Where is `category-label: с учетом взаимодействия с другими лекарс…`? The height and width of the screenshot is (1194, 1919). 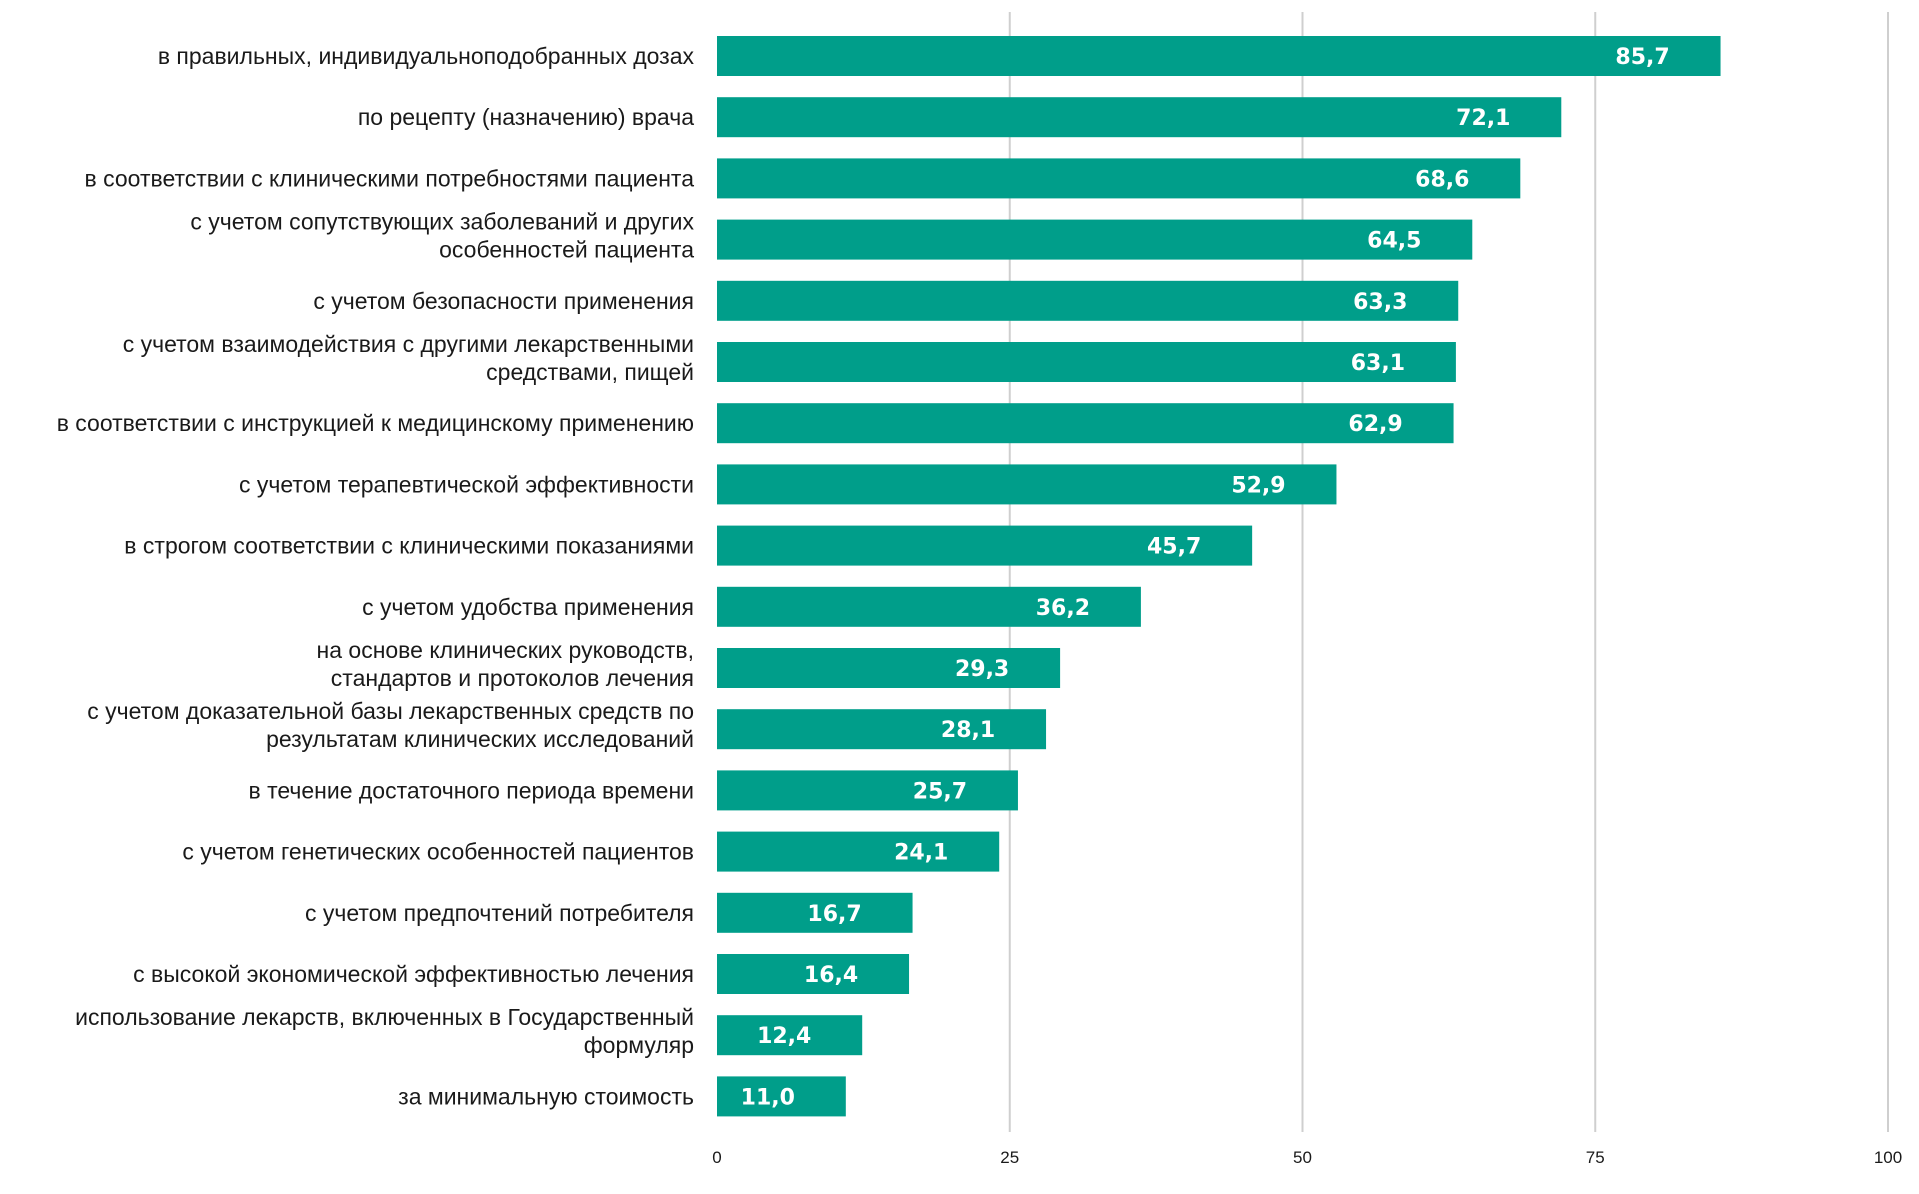 category-label: с учетом взаимодействия с другими лекарс… is located at coordinates (408, 344).